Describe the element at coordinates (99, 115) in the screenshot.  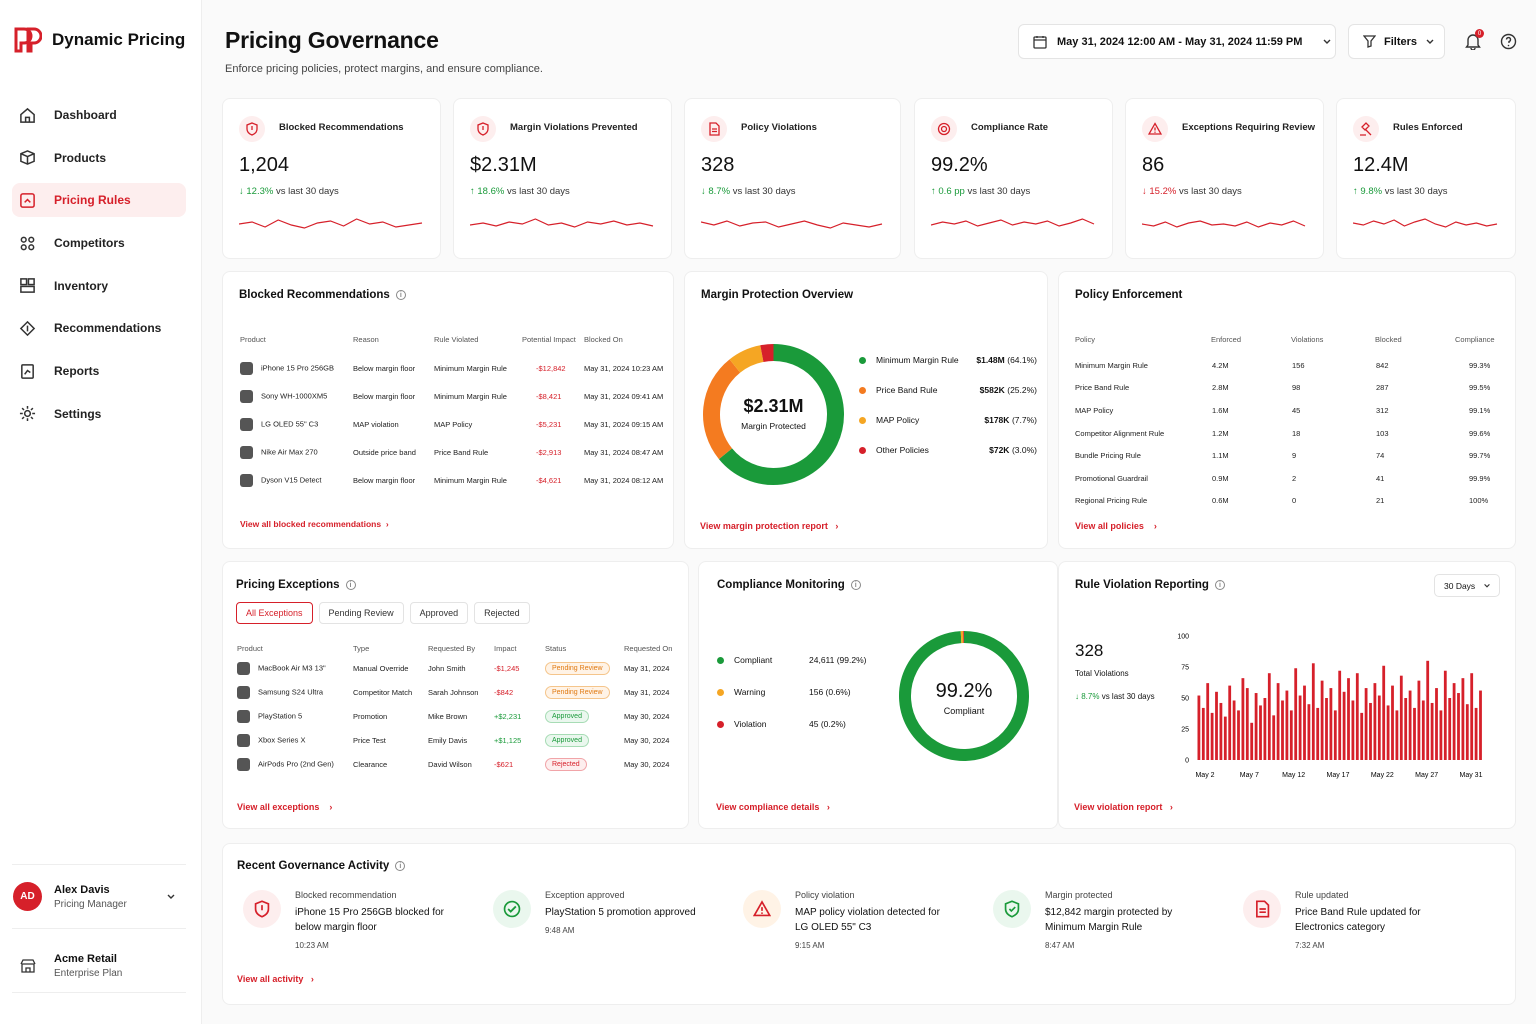
I see `sidebar-item-dashboard: Dashboard` at that location.